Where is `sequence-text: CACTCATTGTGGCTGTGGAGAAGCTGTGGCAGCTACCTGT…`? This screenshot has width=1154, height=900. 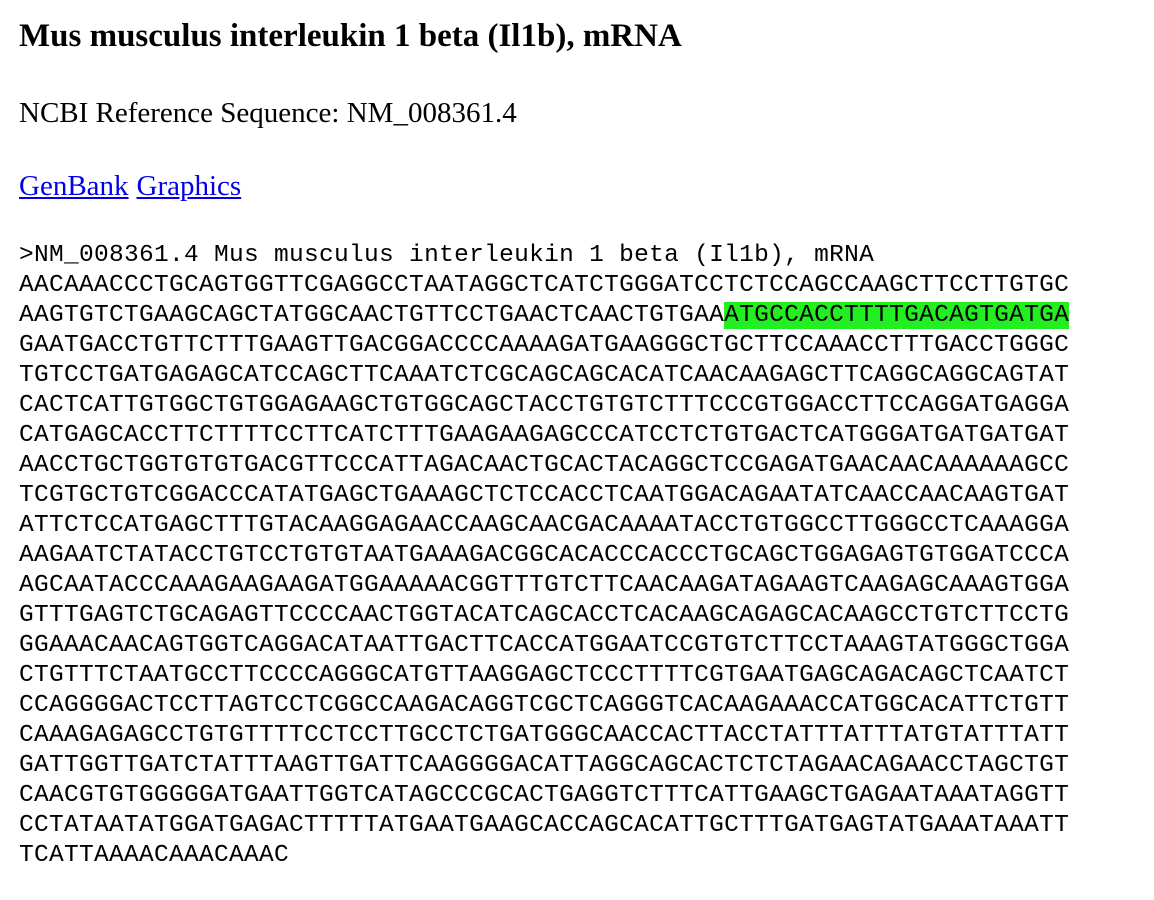 sequence-text: CACTCATTGTGGCTGTGGAGAAGCTGTGGCAGCTACCTGT… is located at coordinates (544, 405).